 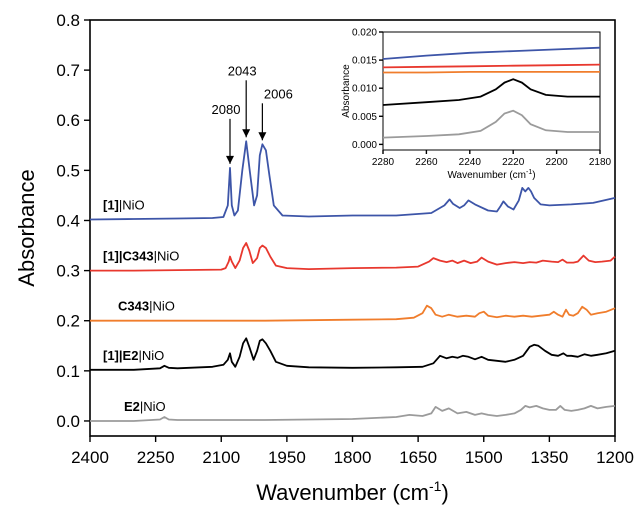 I want to click on inset-x-tick-label: 2260, so click(x=426, y=162).